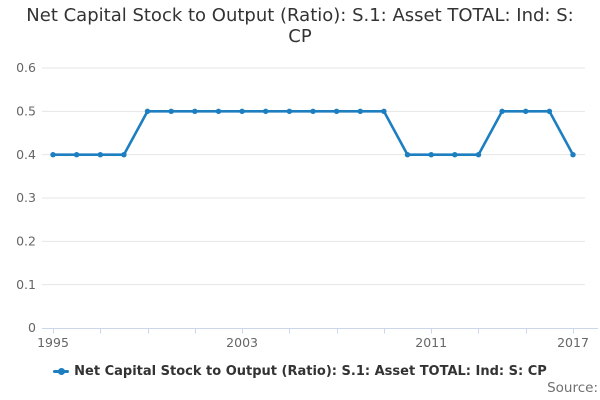 The width and height of the screenshot is (600, 400). Describe the element at coordinates (195, 111) in the screenshot. I see `data-point-2001` at that location.